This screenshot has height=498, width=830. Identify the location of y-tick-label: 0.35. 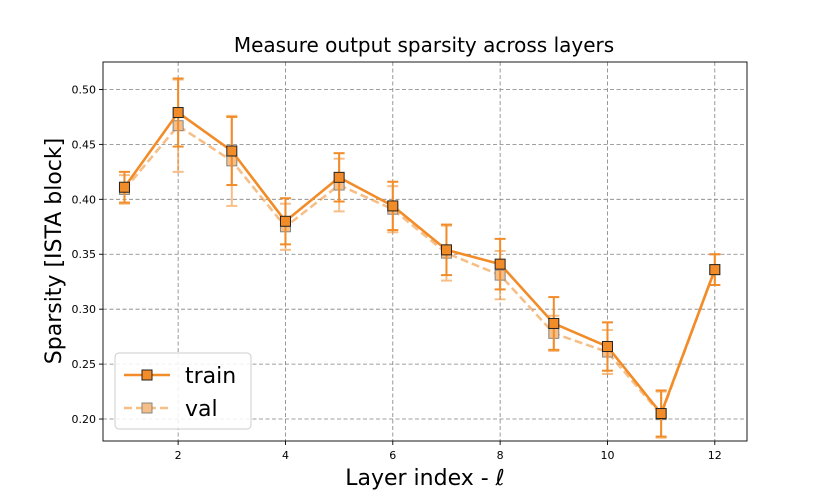
(84, 254).